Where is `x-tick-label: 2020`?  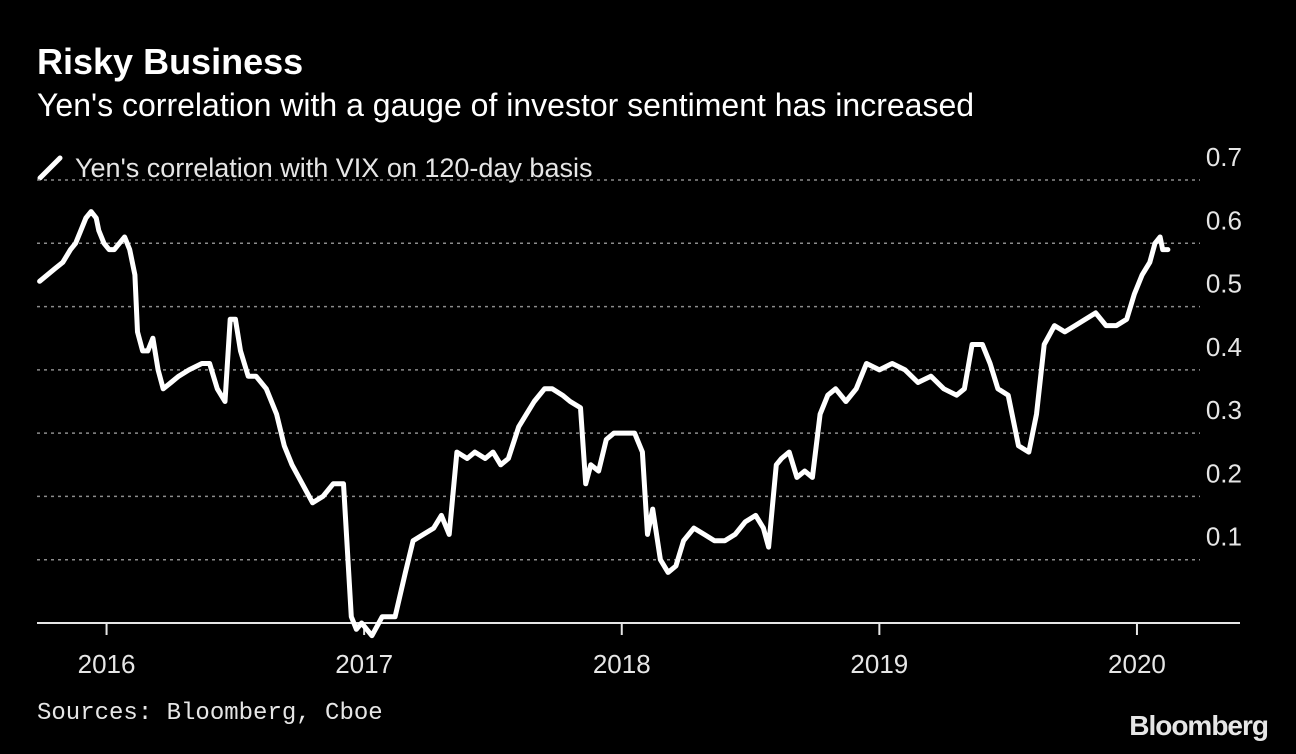
x-tick-label: 2020 is located at coordinates (1137, 664).